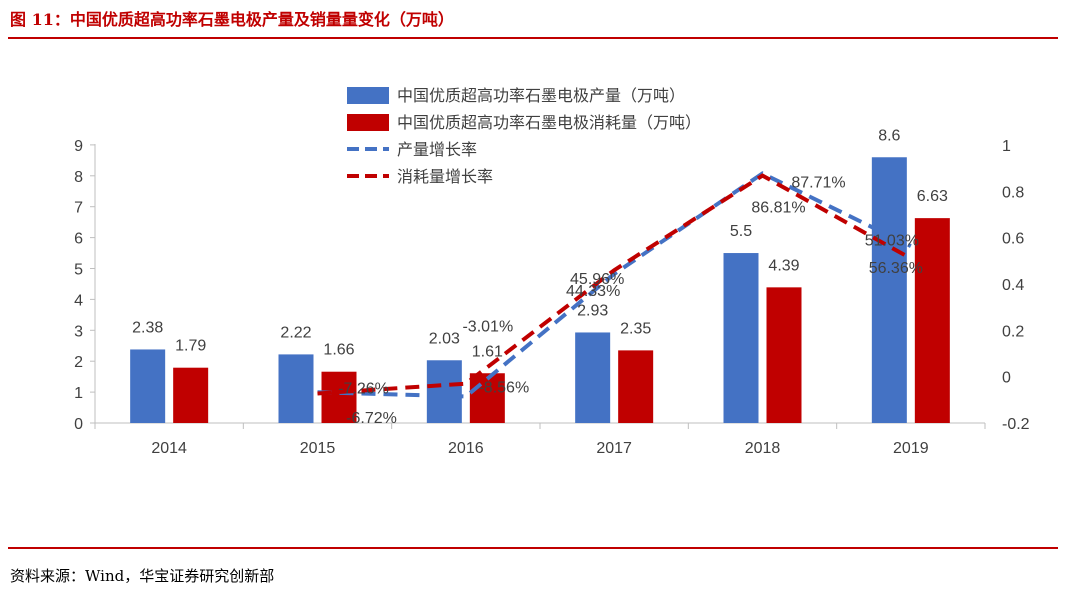 The width and height of the screenshot is (1067, 589). I want to click on y-left-tick-label: 7, so click(78, 208).